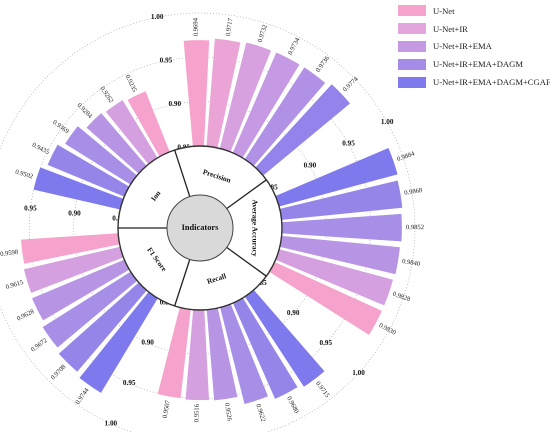 This screenshot has width=550, height=432. I want to click on value-label-2-3: 0.9526, so click(228, 412).